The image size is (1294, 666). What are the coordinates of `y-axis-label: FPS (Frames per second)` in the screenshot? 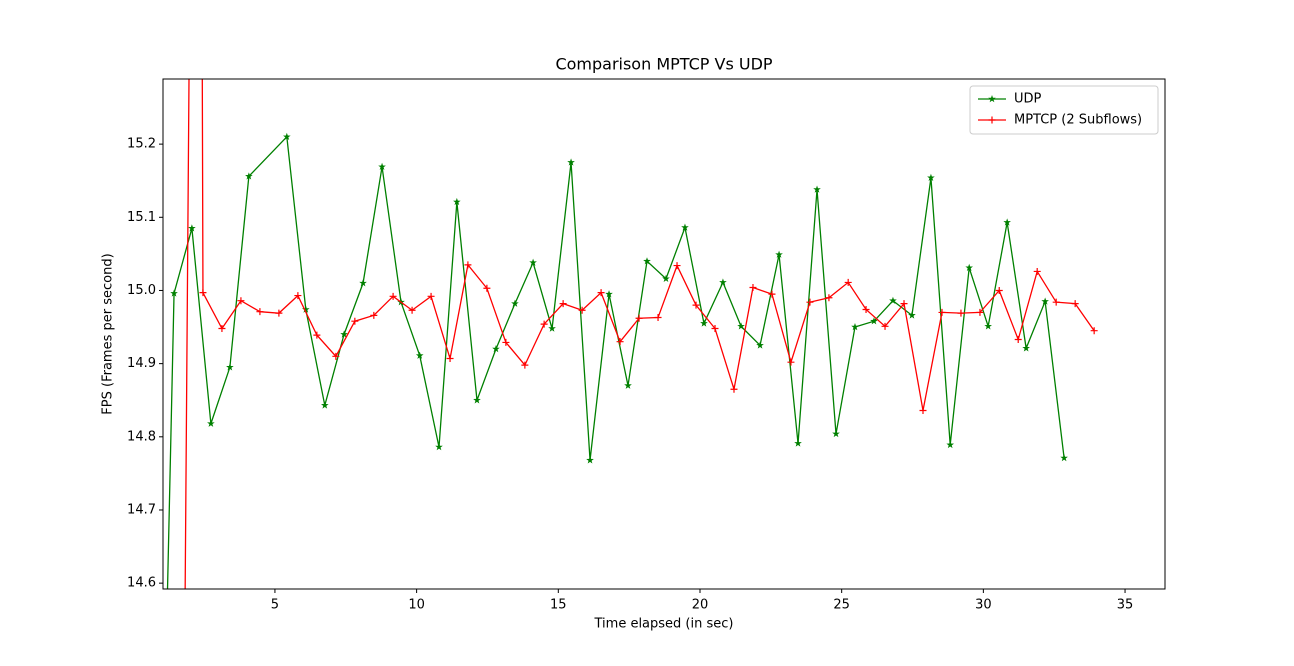 It's located at (108, 333).